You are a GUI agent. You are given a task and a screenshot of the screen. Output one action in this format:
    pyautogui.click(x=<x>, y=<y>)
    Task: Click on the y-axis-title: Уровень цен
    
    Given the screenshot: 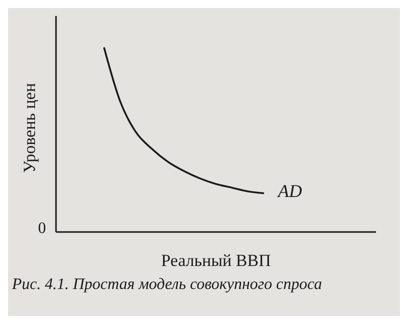 What is the action you would take?
    pyautogui.click(x=30, y=128)
    